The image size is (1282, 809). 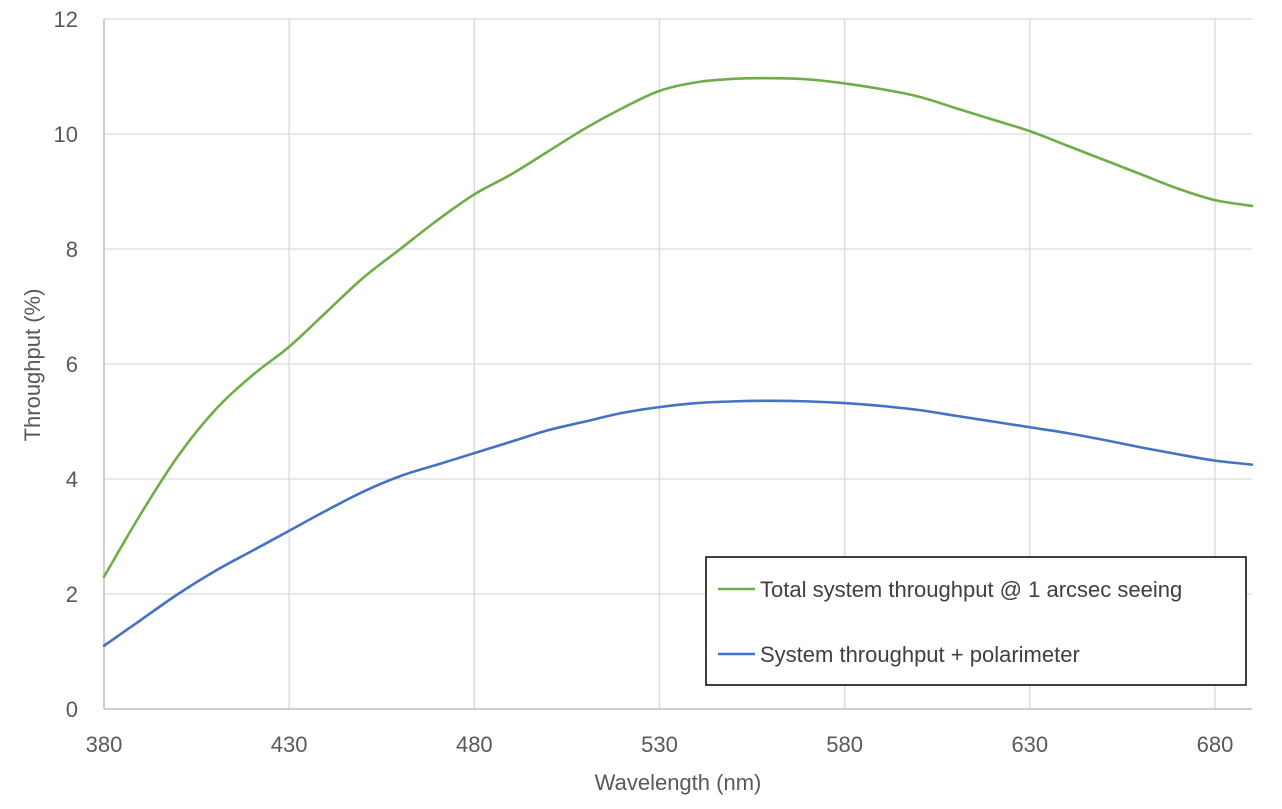 I want to click on x-axis-title: Wavelength (nm), so click(x=678, y=782).